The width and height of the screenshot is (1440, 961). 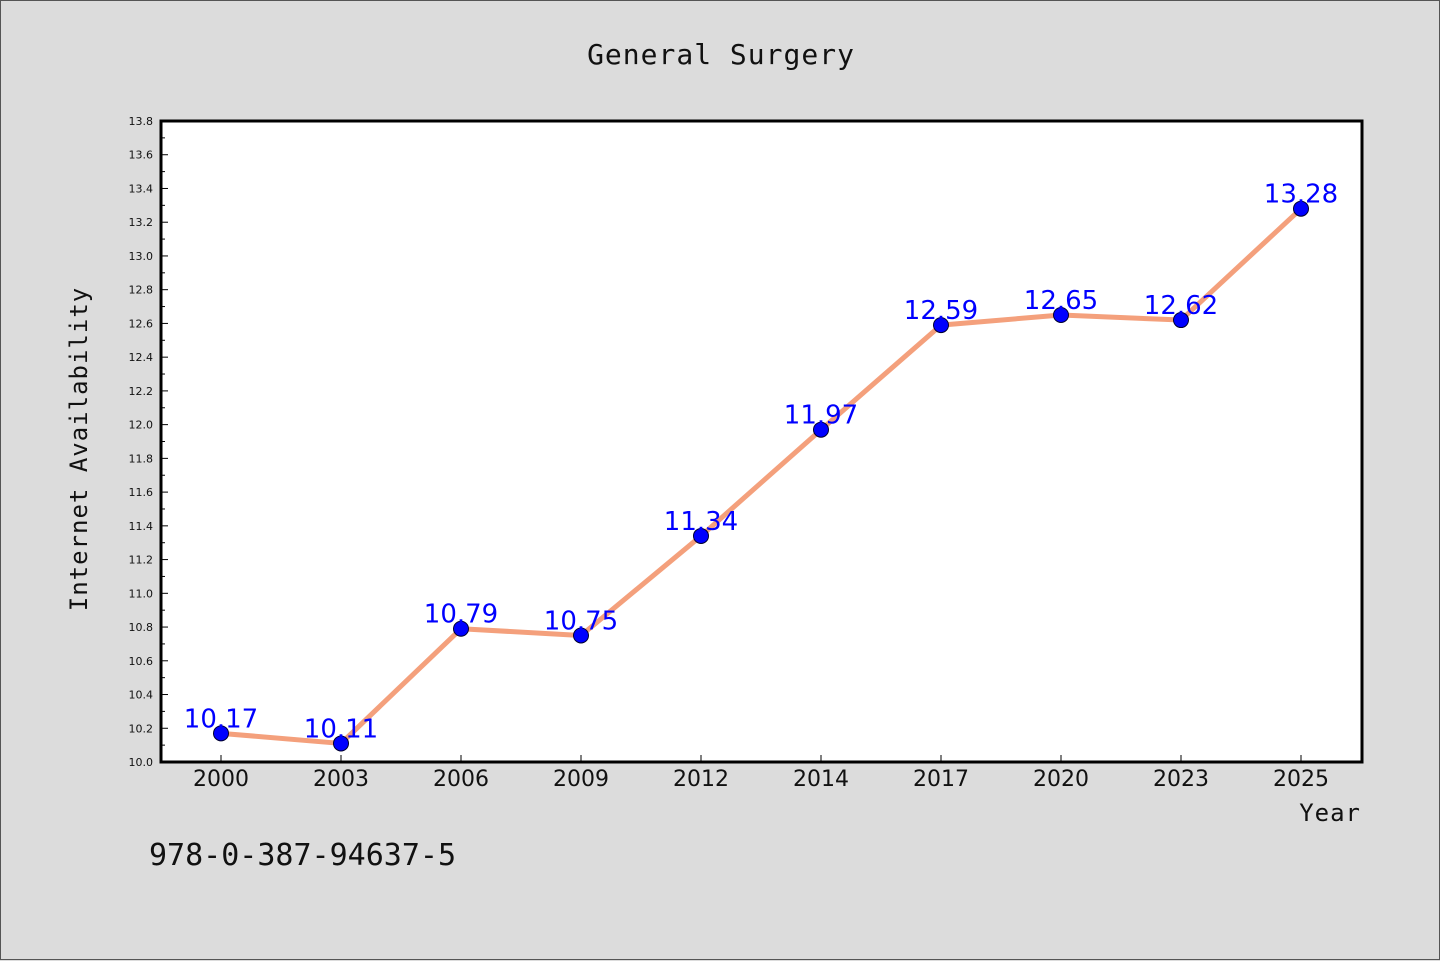 I want to click on y-tick-label: 10.0, so click(x=141, y=762).